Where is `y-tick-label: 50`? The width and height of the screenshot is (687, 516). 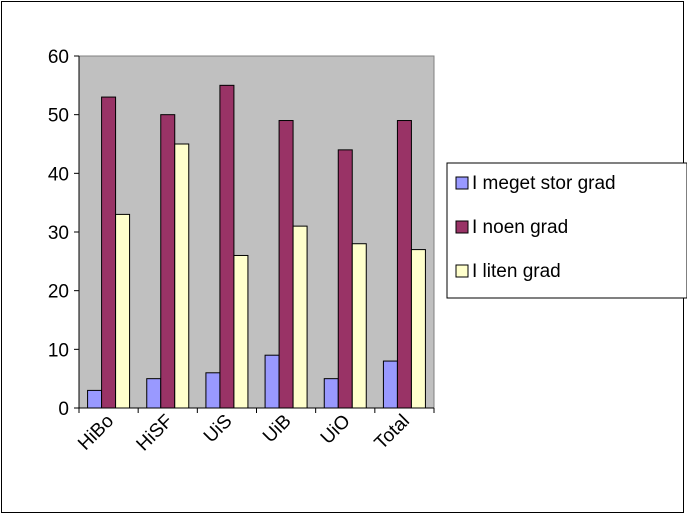 y-tick-label: 50 is located at coordinates (58, 116).